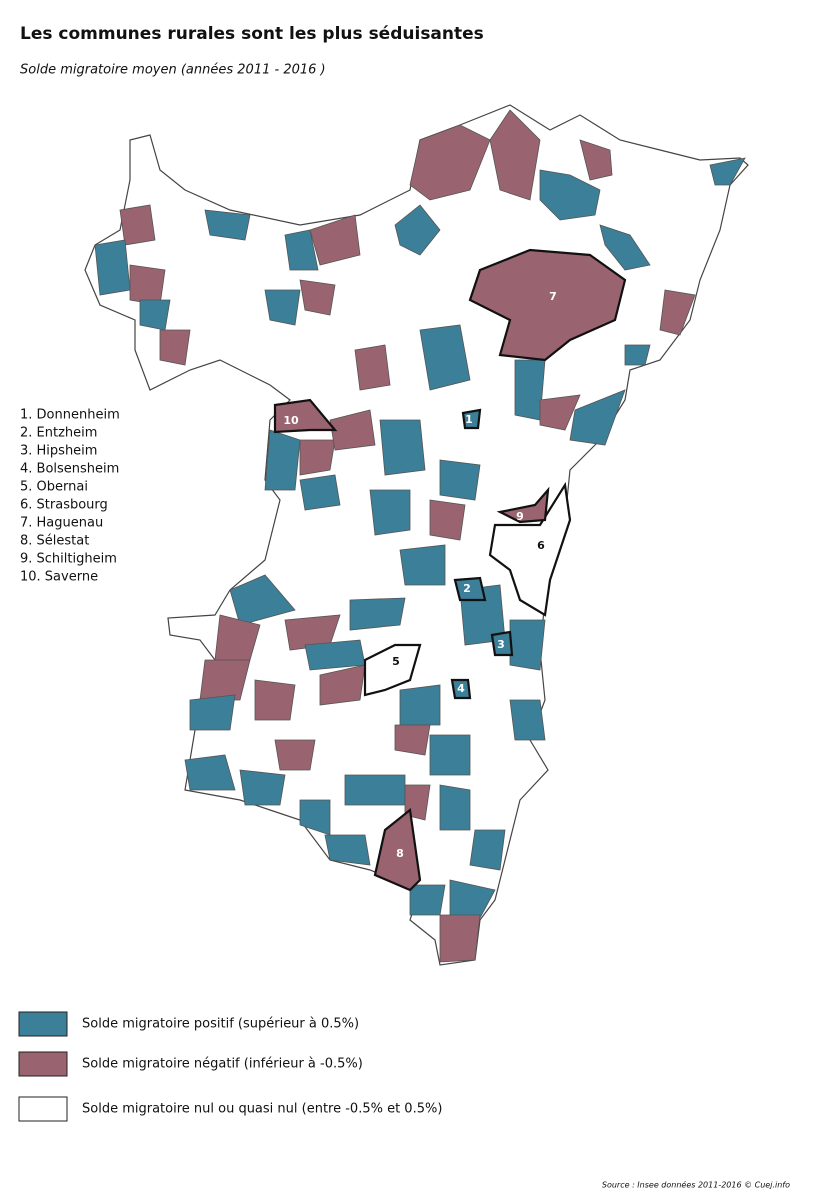  What do you see at coordinates (400, 853) in the screenshot?
I see `map-label: 8` at bounding box center [400, 853].